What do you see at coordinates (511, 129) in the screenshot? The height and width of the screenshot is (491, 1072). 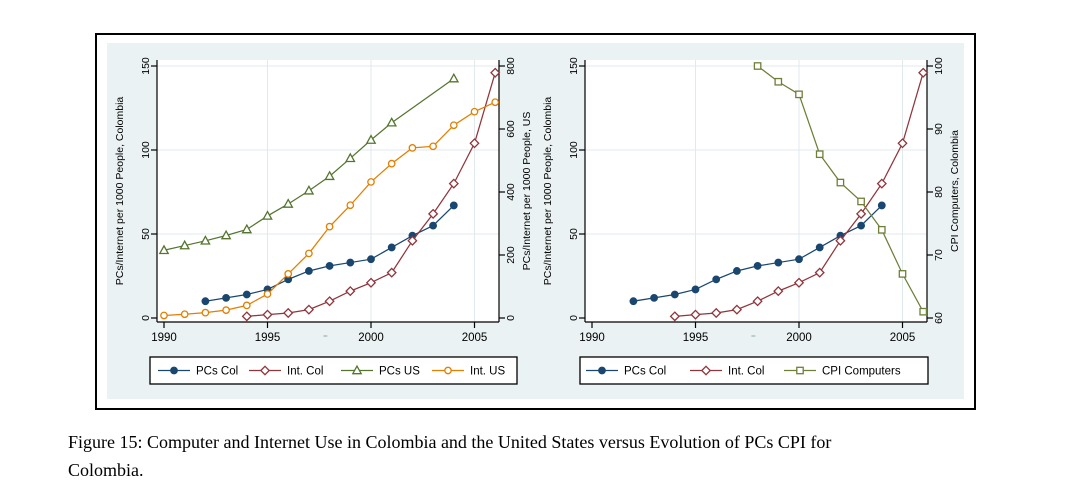 I see `right-tick-label: 600` at bounding box center [511, 129].